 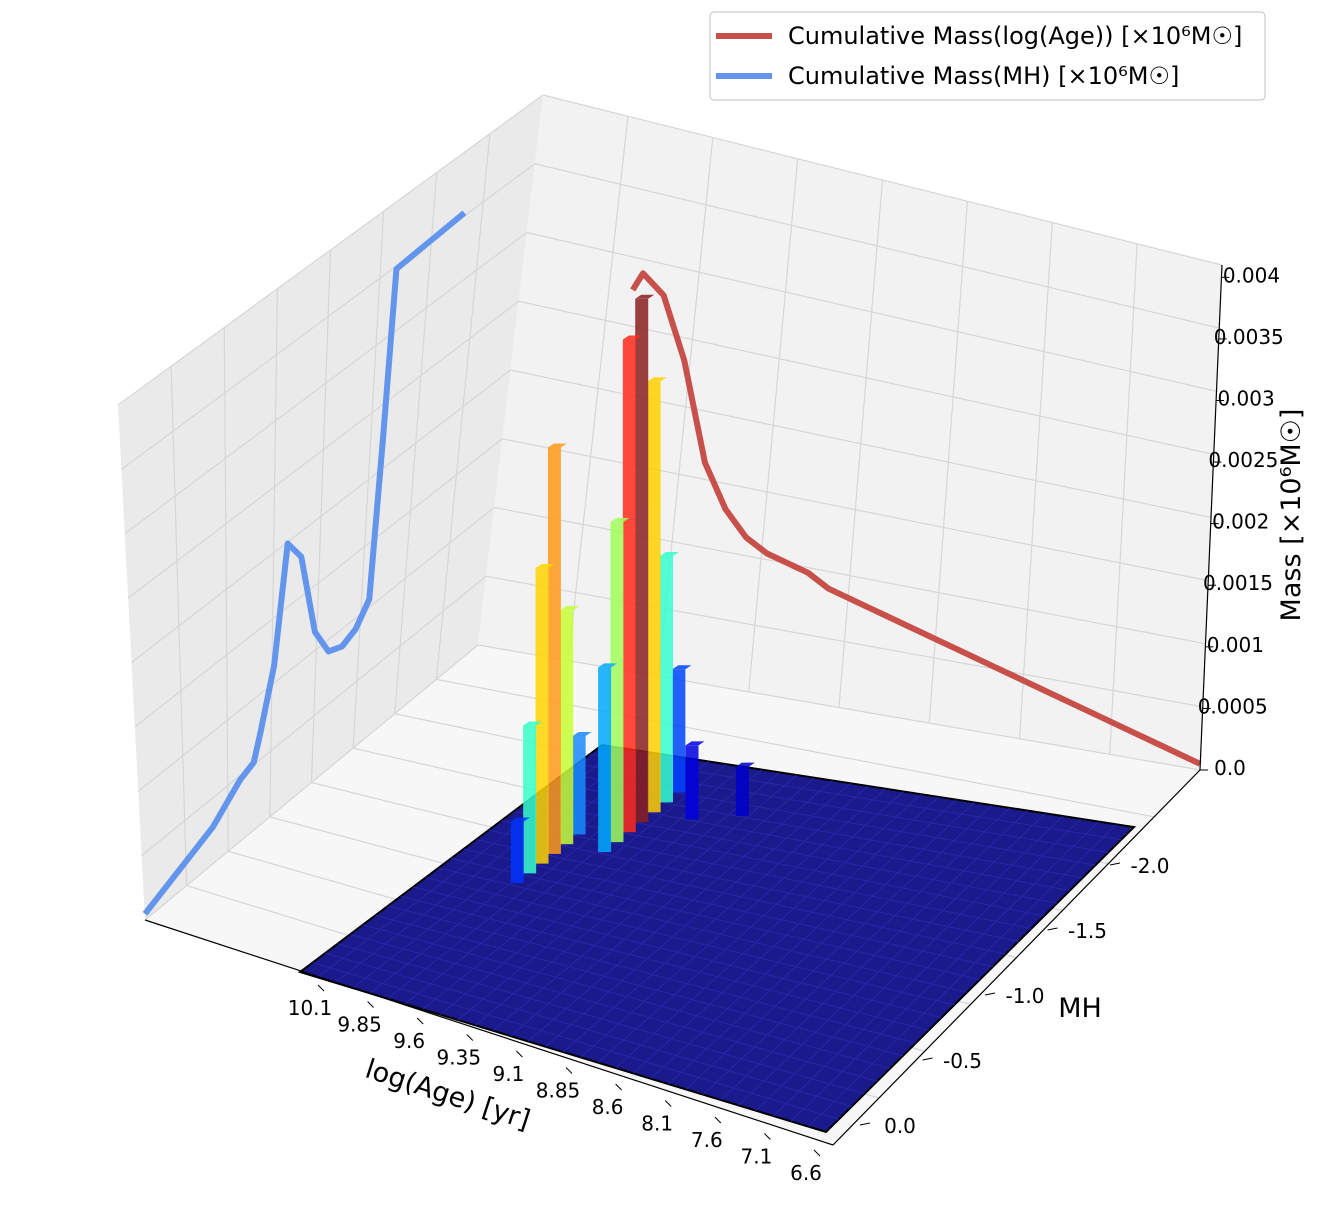 What do you see at coordinates (1291, 515) in the screenshot?
I see `z-axis-label: Mass [×10⁶M☉]` at bounding box center [1291, 515].